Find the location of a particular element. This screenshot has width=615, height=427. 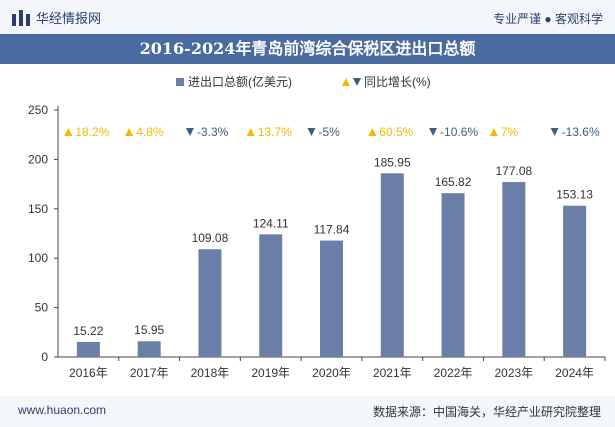

legend-bar-swatch is located at coordinates (180, 82).